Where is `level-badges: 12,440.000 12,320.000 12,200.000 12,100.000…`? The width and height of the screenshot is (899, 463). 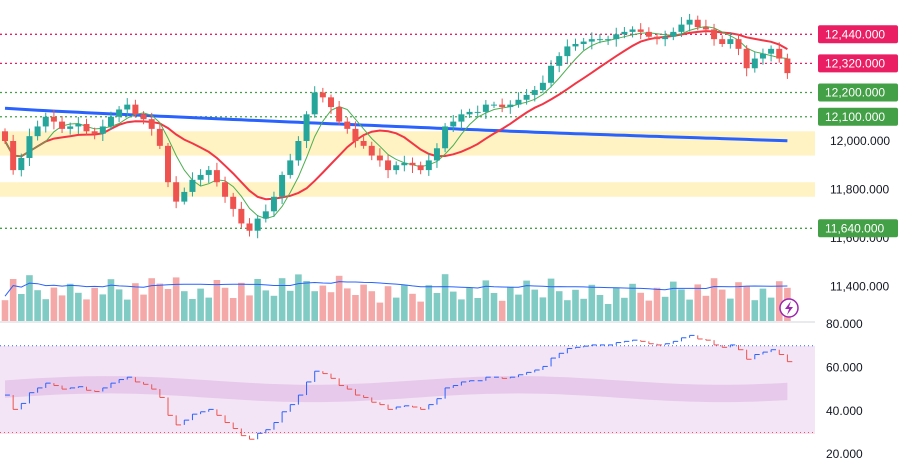 level-badges: 12,440.000 12,320.000 12,200.000 12,100.000… is located at coordinates (858, 131).